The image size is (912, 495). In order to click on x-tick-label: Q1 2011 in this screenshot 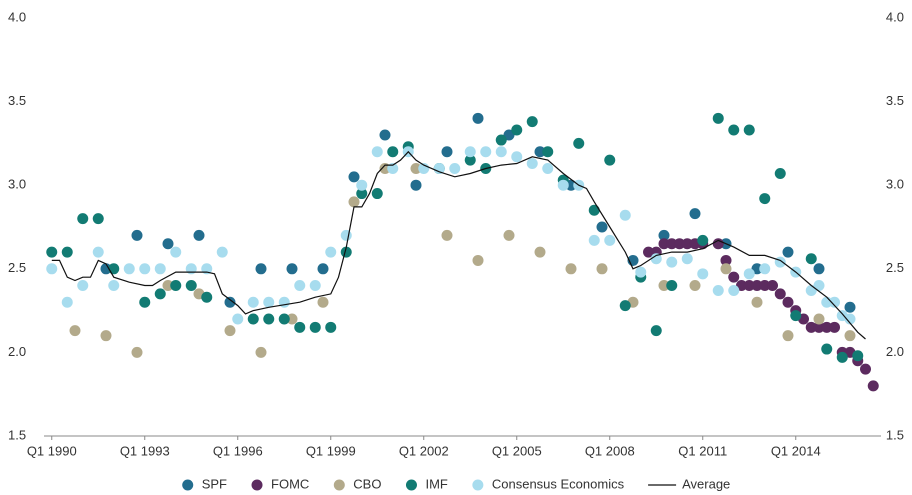, I will do `click(702, 450)`.